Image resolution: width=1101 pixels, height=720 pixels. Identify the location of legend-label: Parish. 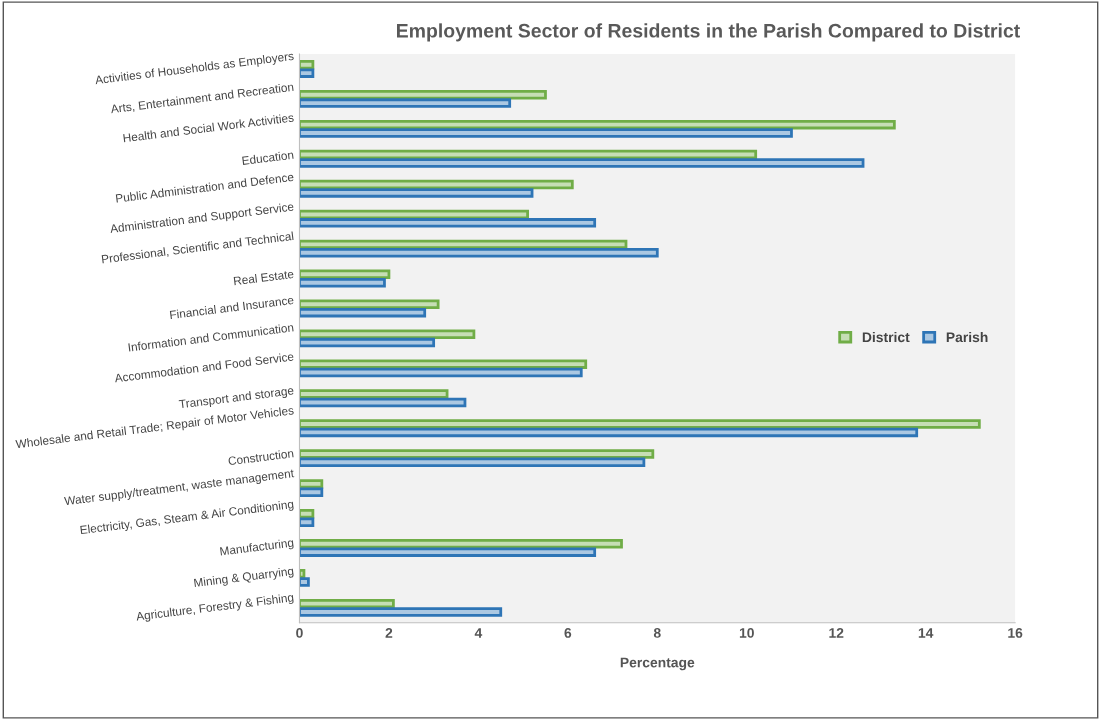
(967, 337).